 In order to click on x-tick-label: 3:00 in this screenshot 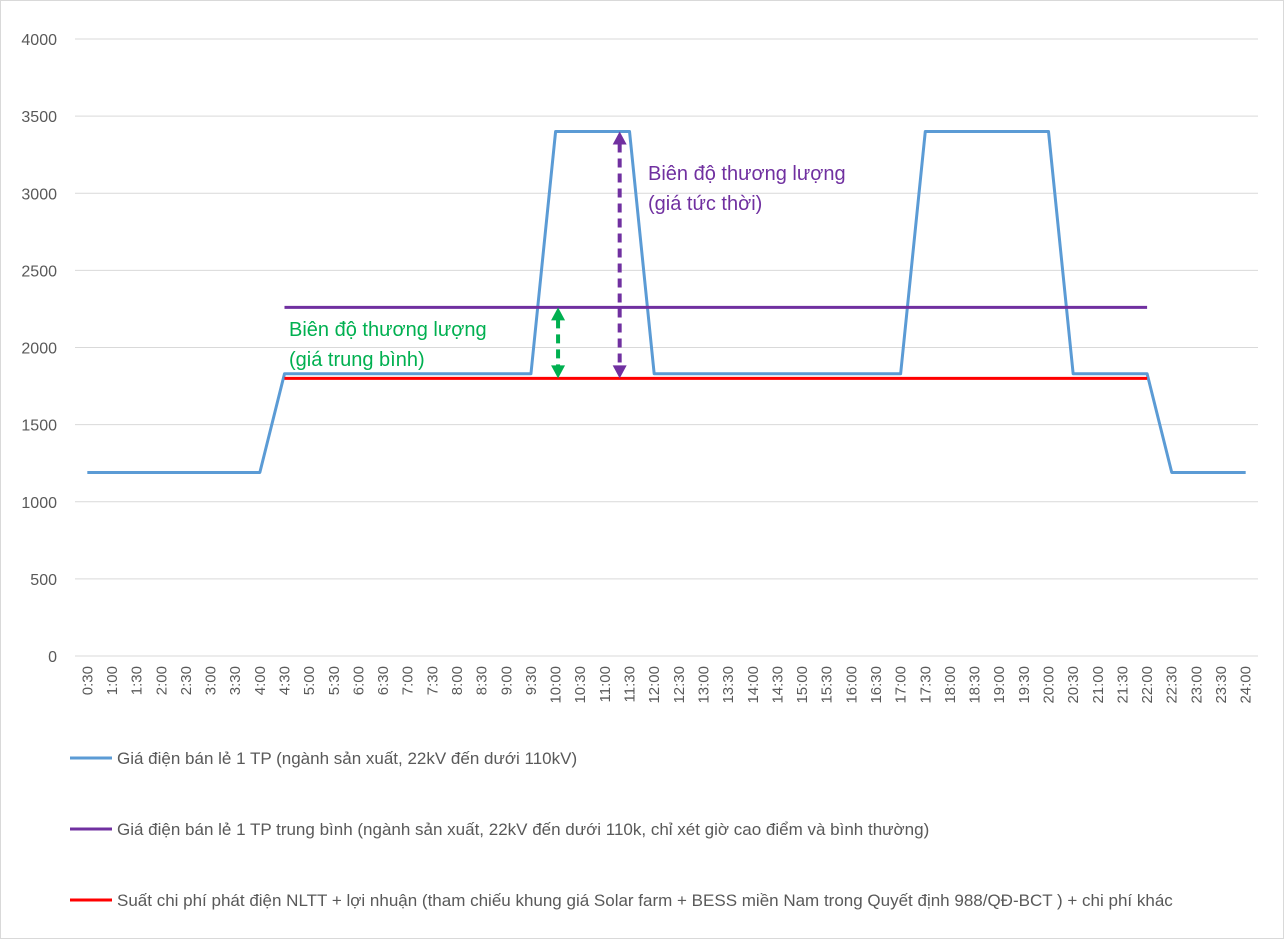, I will do `click(211, 680)`.